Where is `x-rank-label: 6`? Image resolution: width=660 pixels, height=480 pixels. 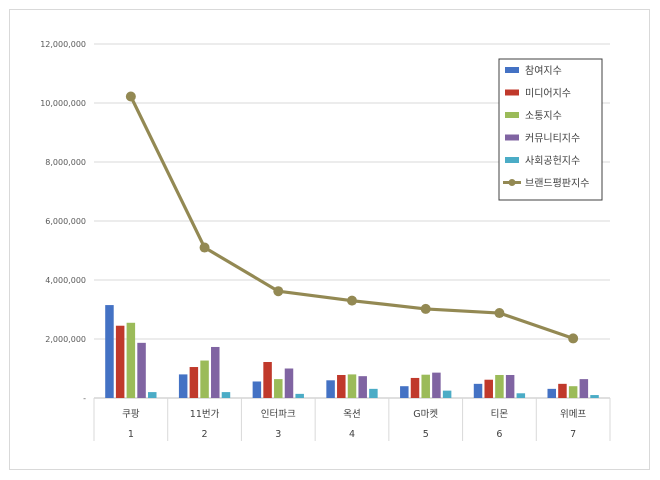 x-rank-label: 6 is located at coordinates (499, 434).